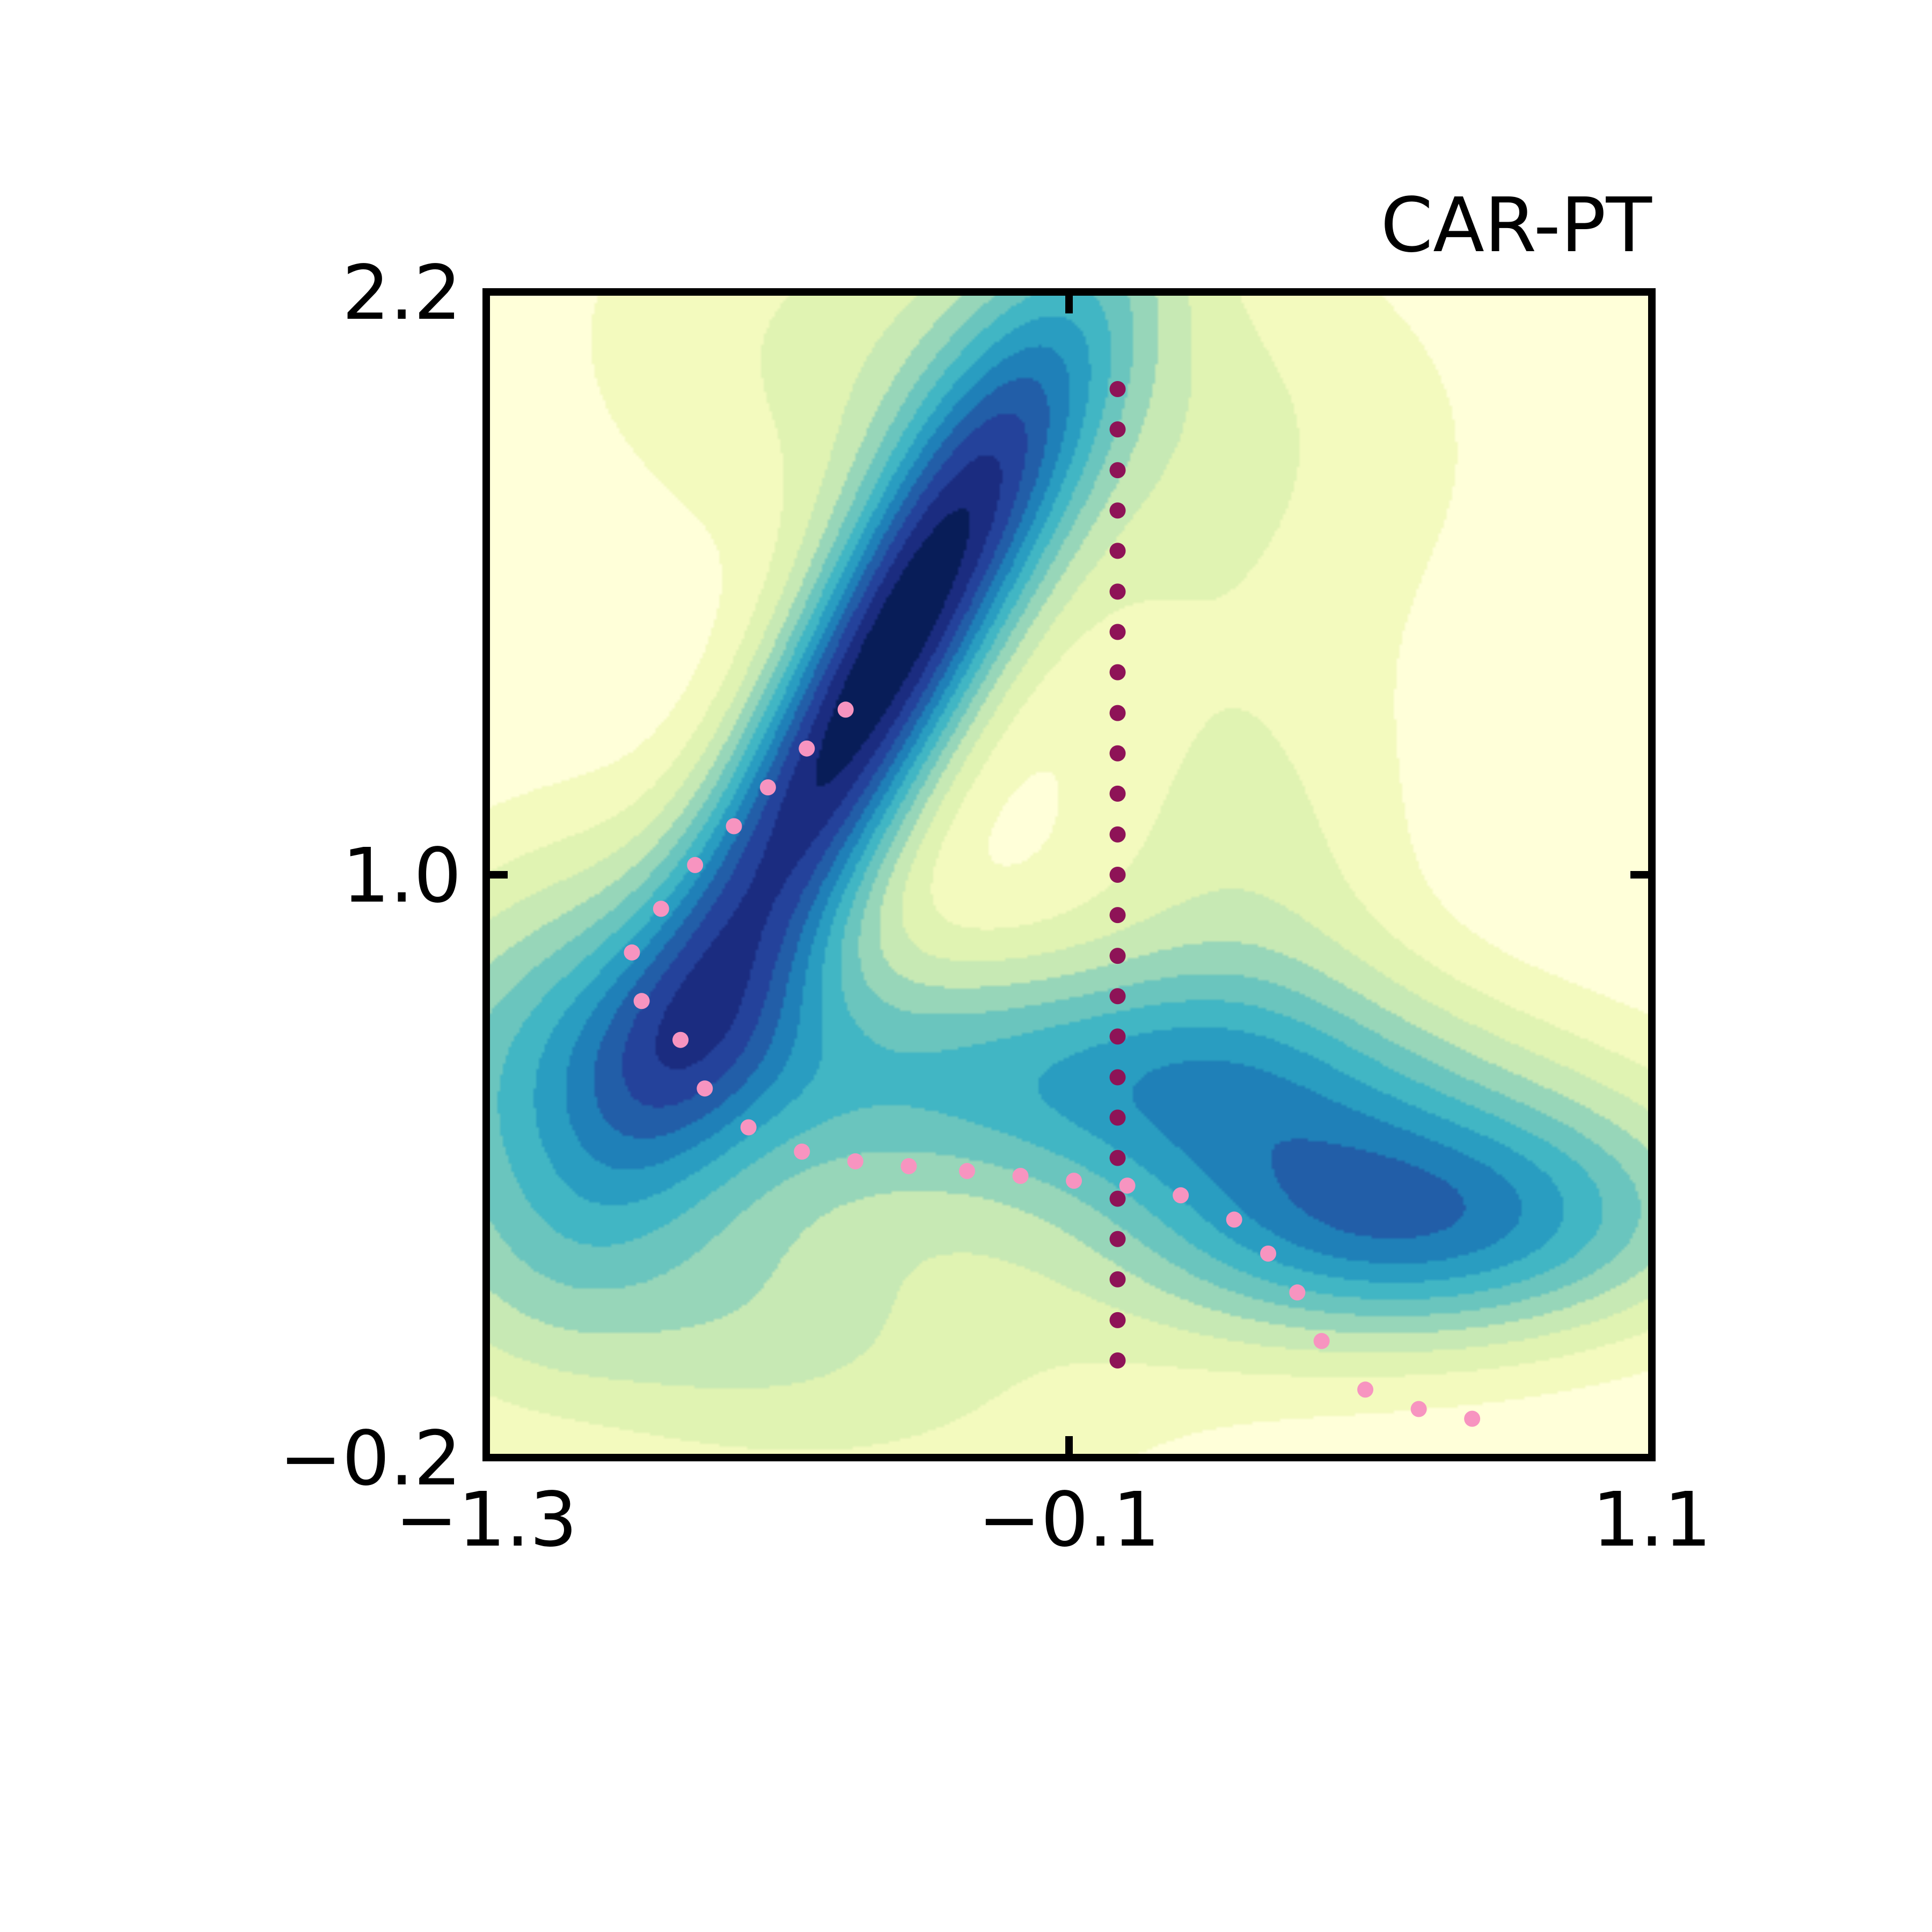 The height and width of the screenshot is (1932, 1932). Describe the element at coordinates (1516, 225) in the screenshot. I see `chart-title: CAR-PT` at that location.